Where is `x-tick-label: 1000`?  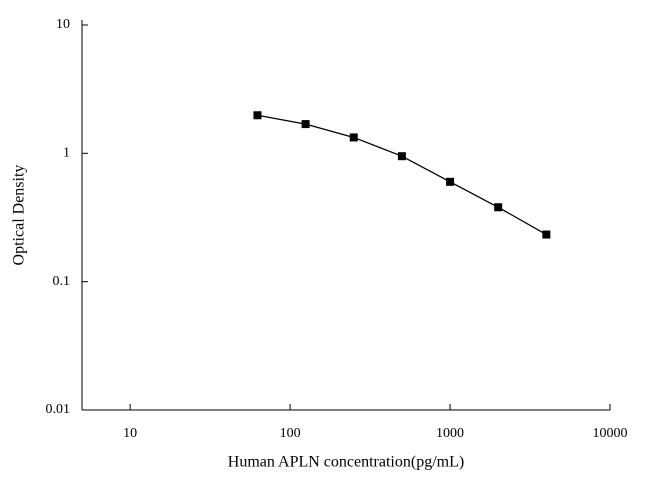 x-tick-label: 1000 is located at coordinates (450, 433).